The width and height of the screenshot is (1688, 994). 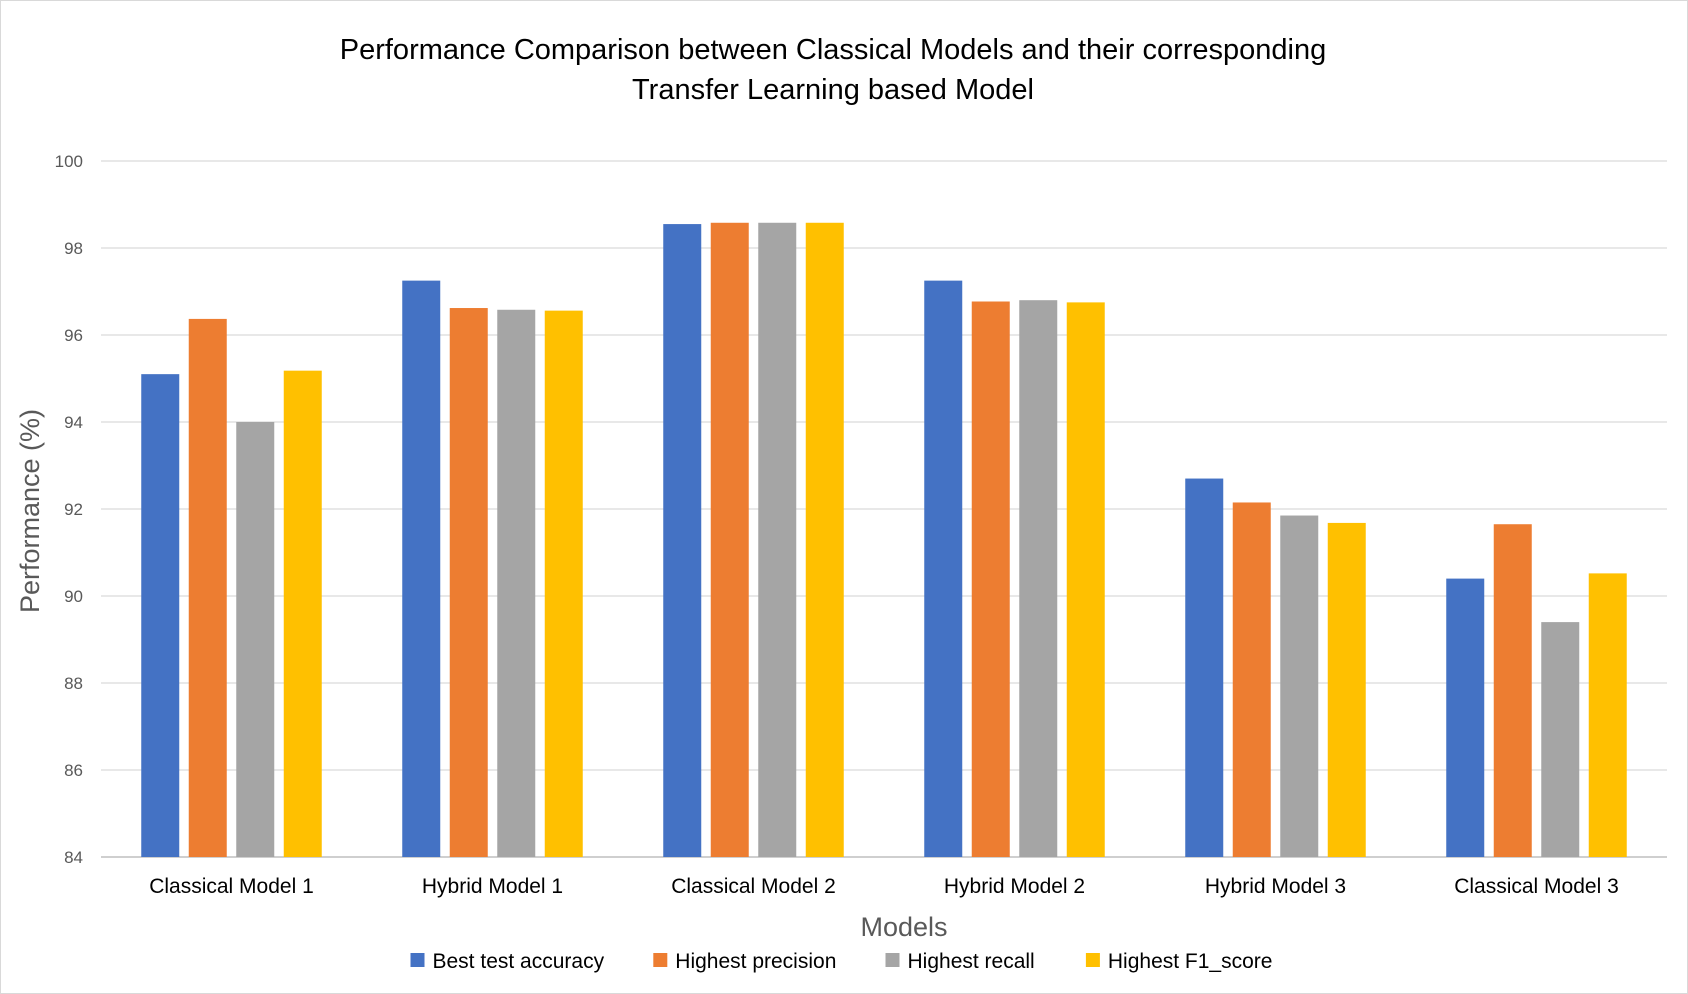 What do you see at coordinates (1190, 961) in the screenshot?
I see `legend-label: Highest F1_score` at bounding box center [1190, 961].